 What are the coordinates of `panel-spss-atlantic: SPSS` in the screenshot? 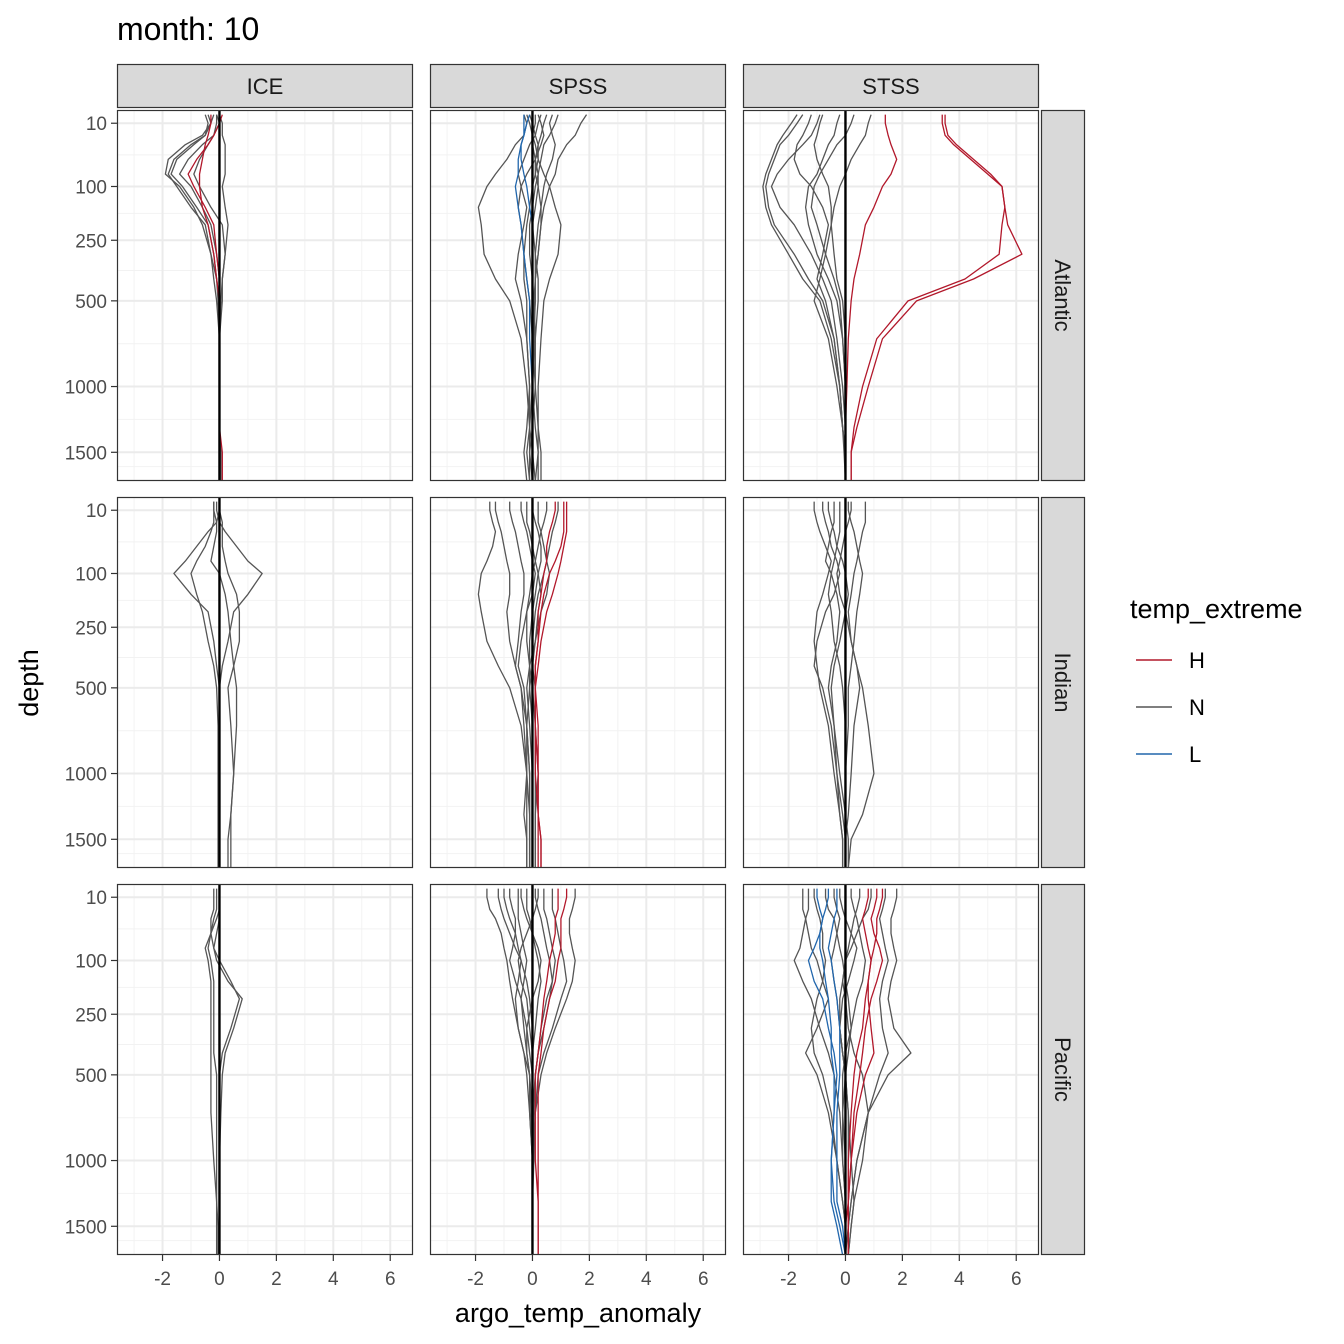 It's located at (578, 272).